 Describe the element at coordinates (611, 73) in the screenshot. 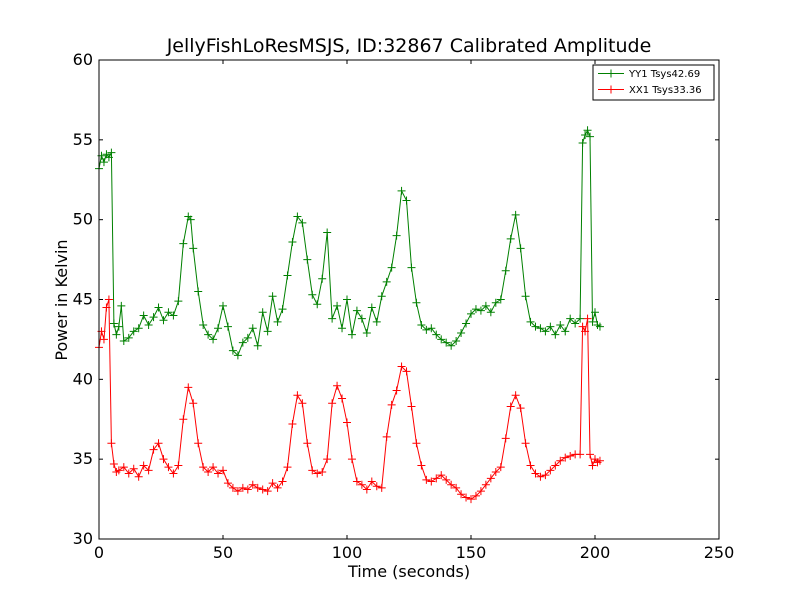

I see `legend-marker-yy1` at that location.